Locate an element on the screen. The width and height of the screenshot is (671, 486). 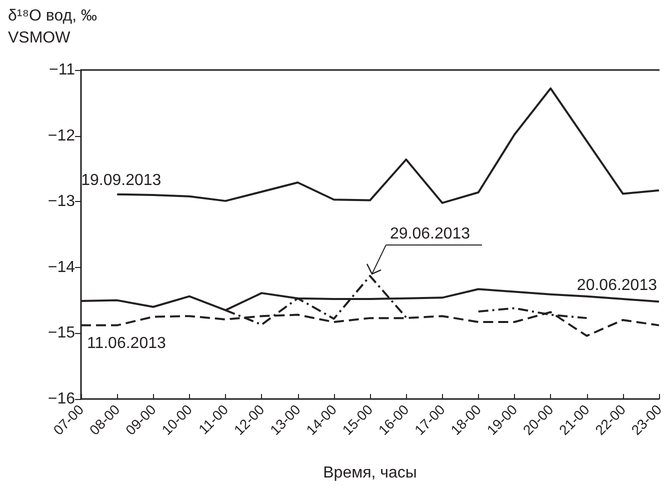
series-label: 19.09.2013 is located at coordinates (121, 180).